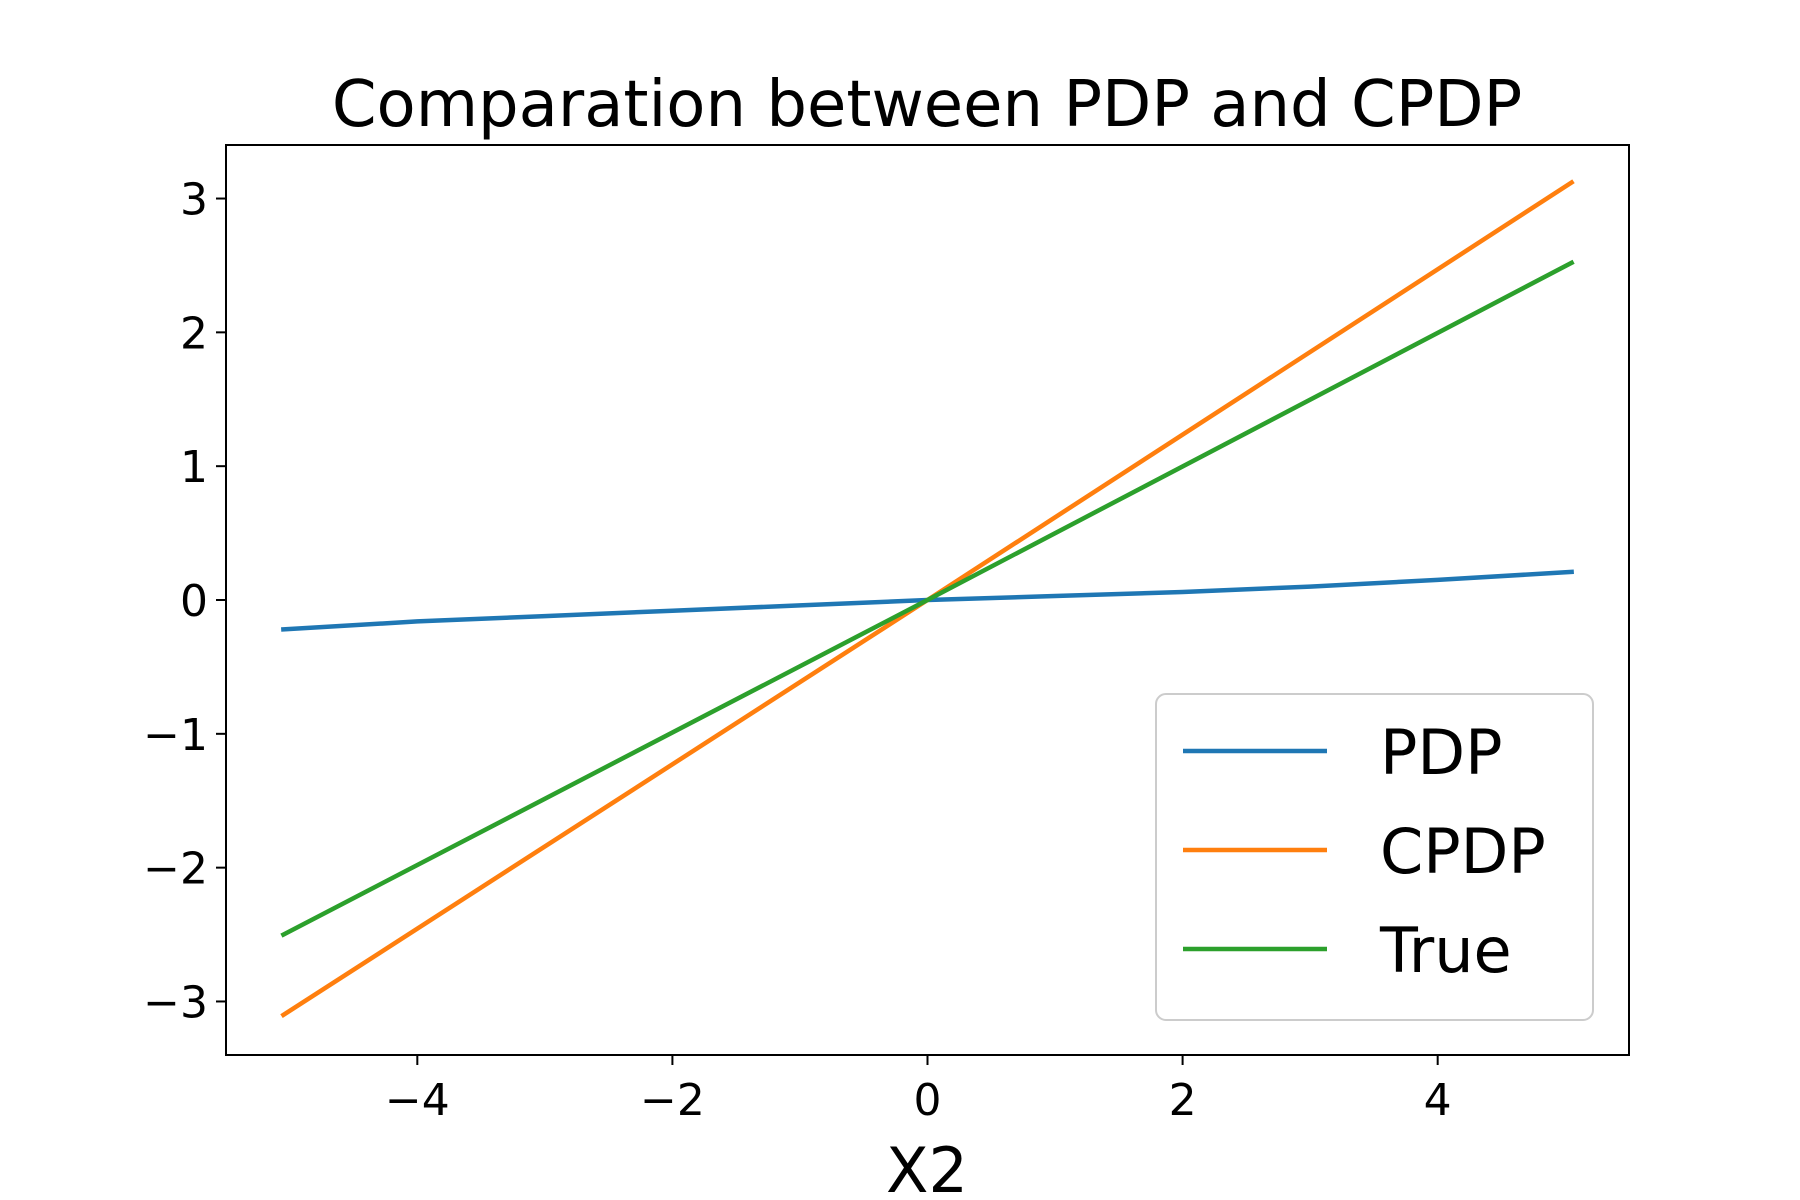  I want to click on y-tick-label: −3, so click(175, 1002).